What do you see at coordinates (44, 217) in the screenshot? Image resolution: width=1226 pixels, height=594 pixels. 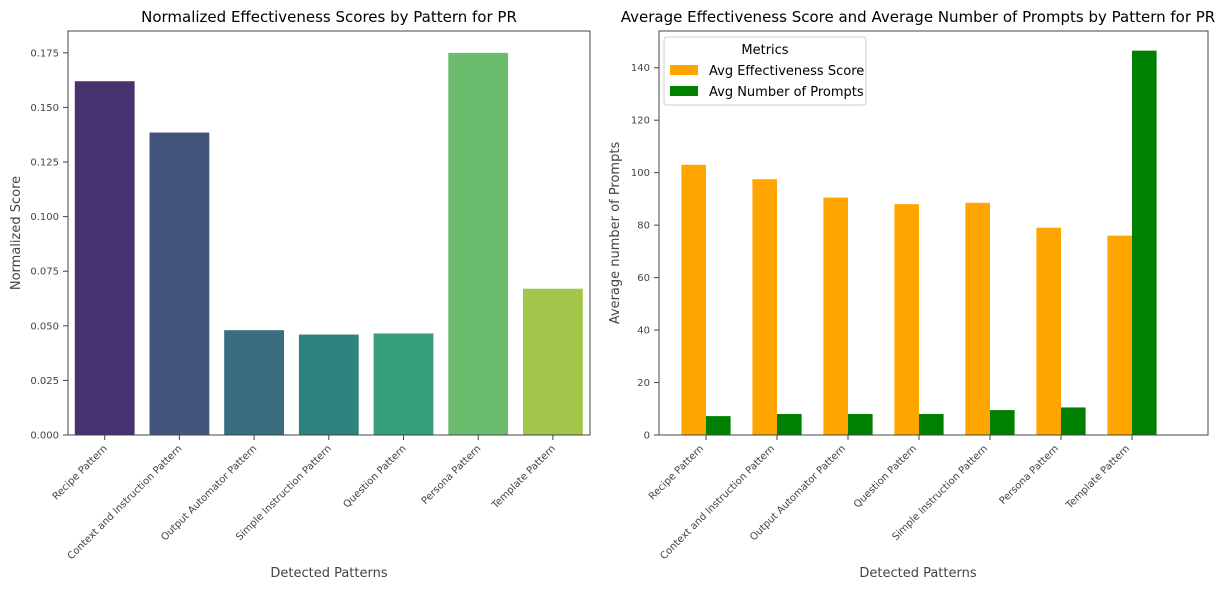 I see `y-tick-label: 0.100` at bounding box center [44, 217].